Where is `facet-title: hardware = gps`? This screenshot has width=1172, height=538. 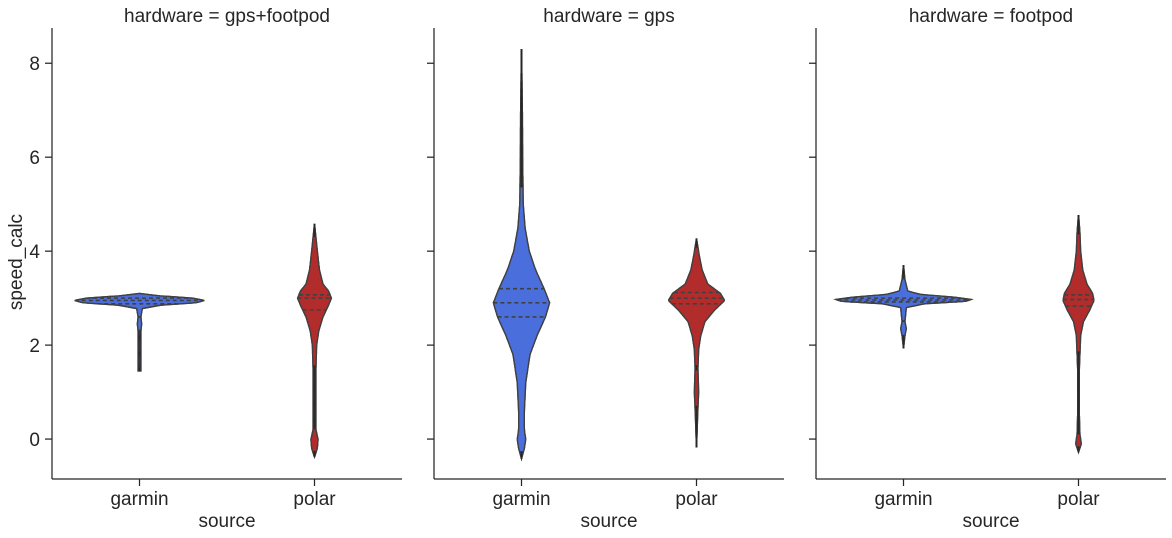
facet-title: hardware = gps is located at coordinates (609, 16).